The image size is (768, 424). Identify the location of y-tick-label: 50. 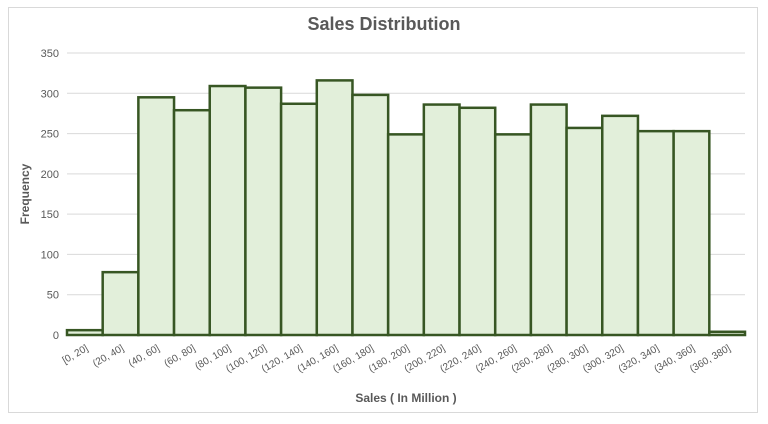
(53, 296).